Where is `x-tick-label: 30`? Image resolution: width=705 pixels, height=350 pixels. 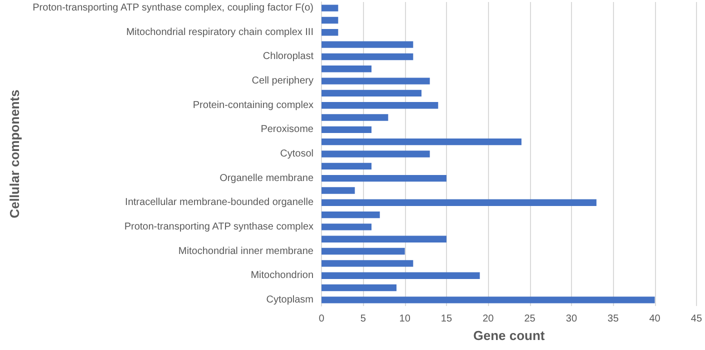
x-tick-label: 30 is located at coordinates (572, 319).